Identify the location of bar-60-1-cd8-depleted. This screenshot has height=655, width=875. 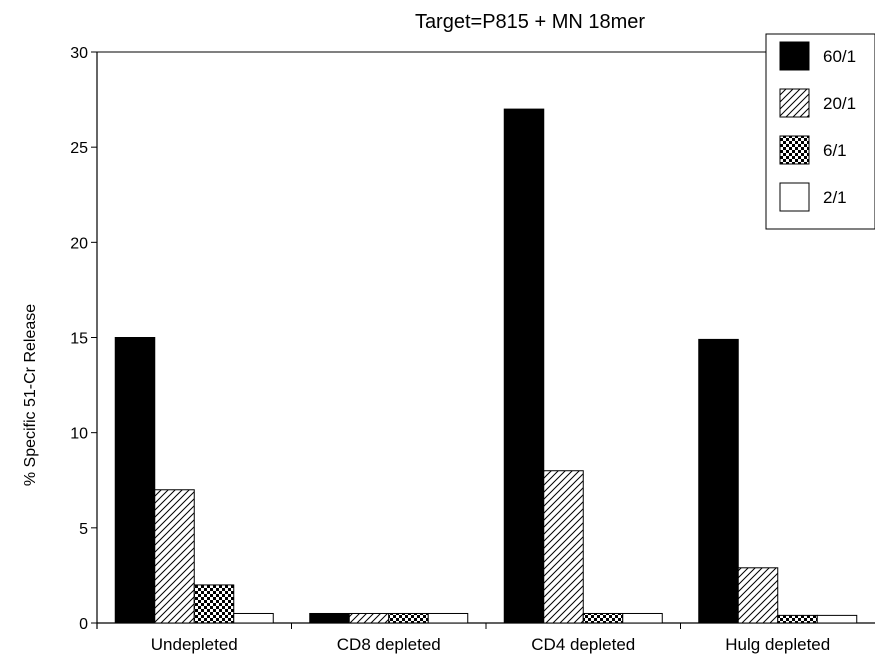
(329, 618).